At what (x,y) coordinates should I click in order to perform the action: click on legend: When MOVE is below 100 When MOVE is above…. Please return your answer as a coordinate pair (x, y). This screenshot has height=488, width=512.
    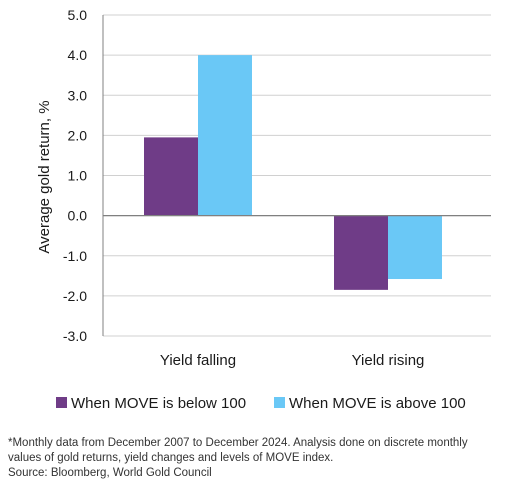
    Looking at the image, I should click on (261, 403).